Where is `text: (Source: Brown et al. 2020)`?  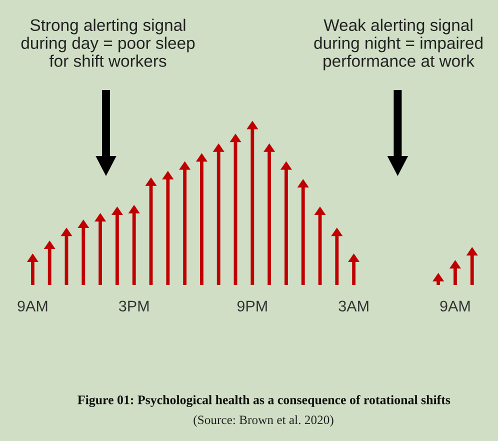 text: (Source: Brown et al. 2020) is located at coordinates (264, 421).